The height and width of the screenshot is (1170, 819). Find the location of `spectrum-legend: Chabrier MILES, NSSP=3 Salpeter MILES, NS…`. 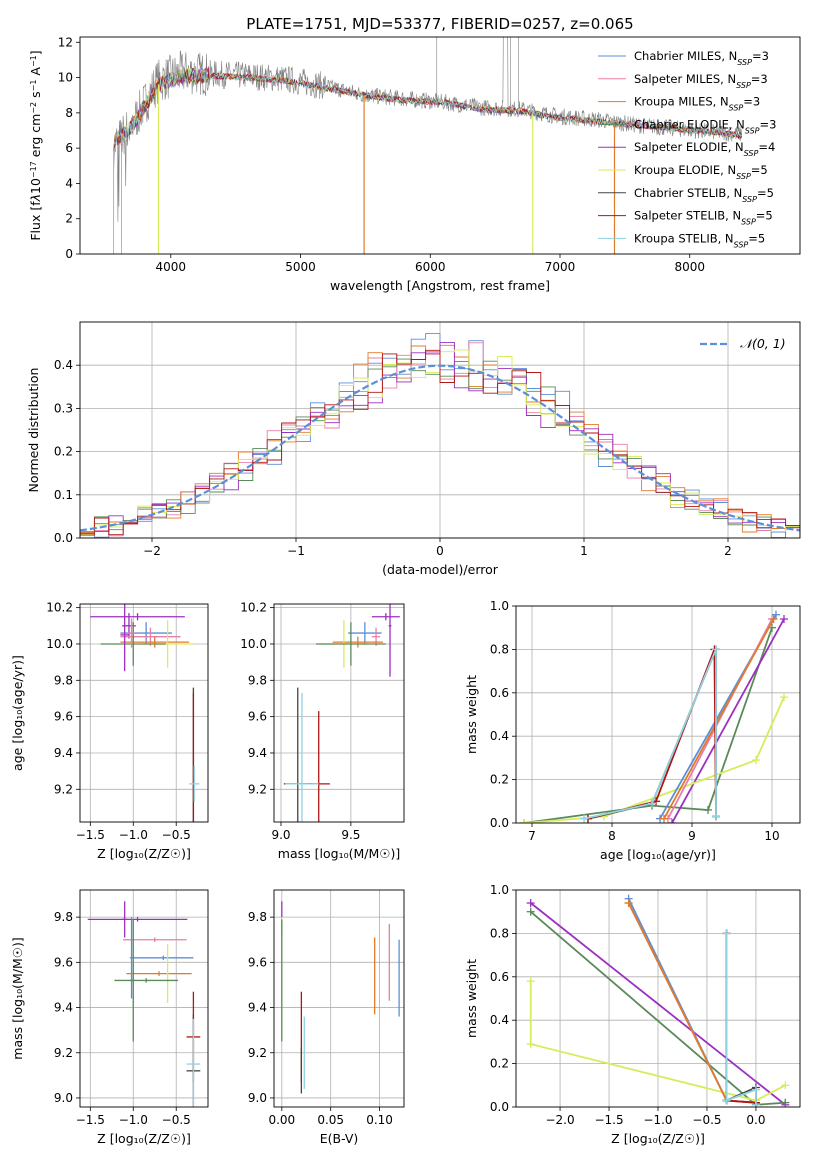

spectrum-legend: Chabrier MILES, NSSP=3 Salpeter MILES, NS… is located at coordinates (687, 149).